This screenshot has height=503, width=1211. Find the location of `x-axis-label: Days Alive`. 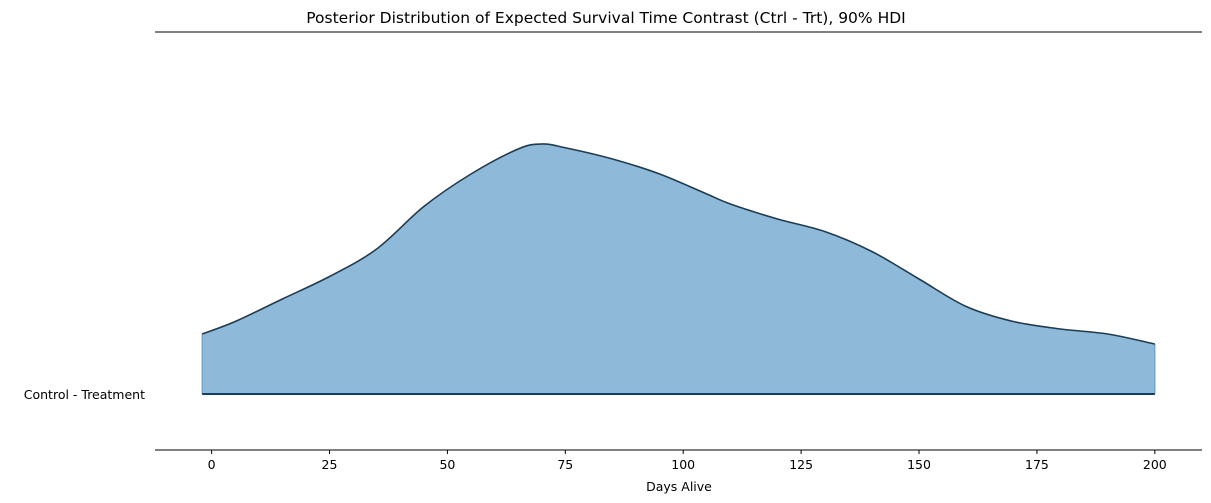

x-axis-label: Days Alive is located at coordinates (679, 486).